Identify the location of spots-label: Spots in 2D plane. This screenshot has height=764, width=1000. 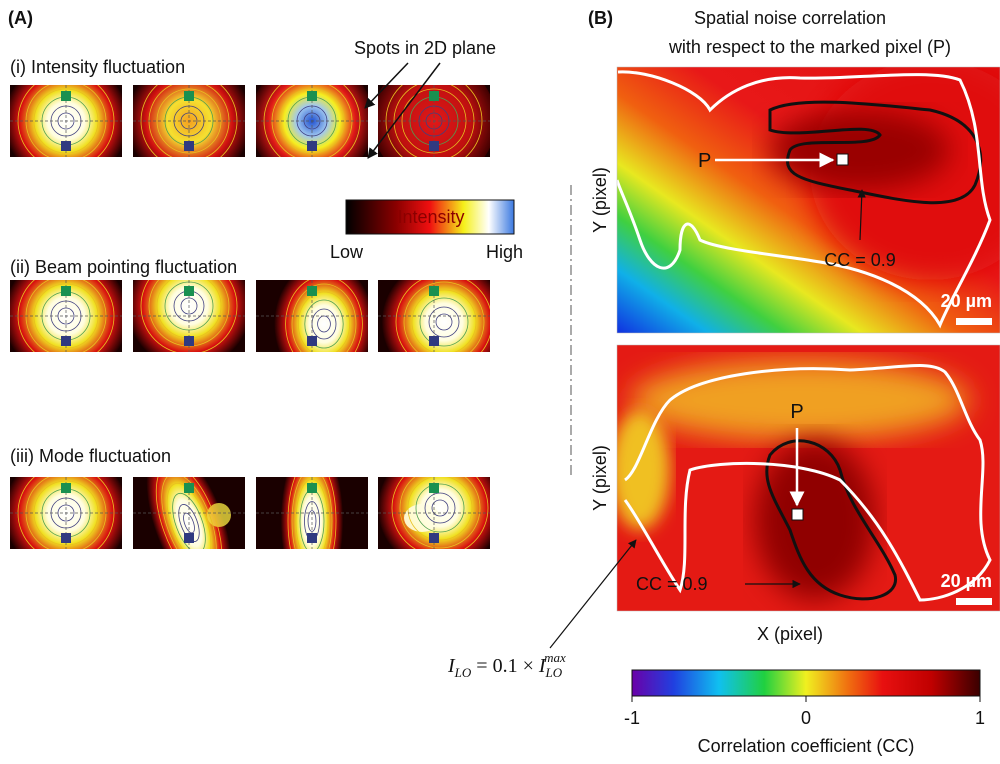
(425, 48).